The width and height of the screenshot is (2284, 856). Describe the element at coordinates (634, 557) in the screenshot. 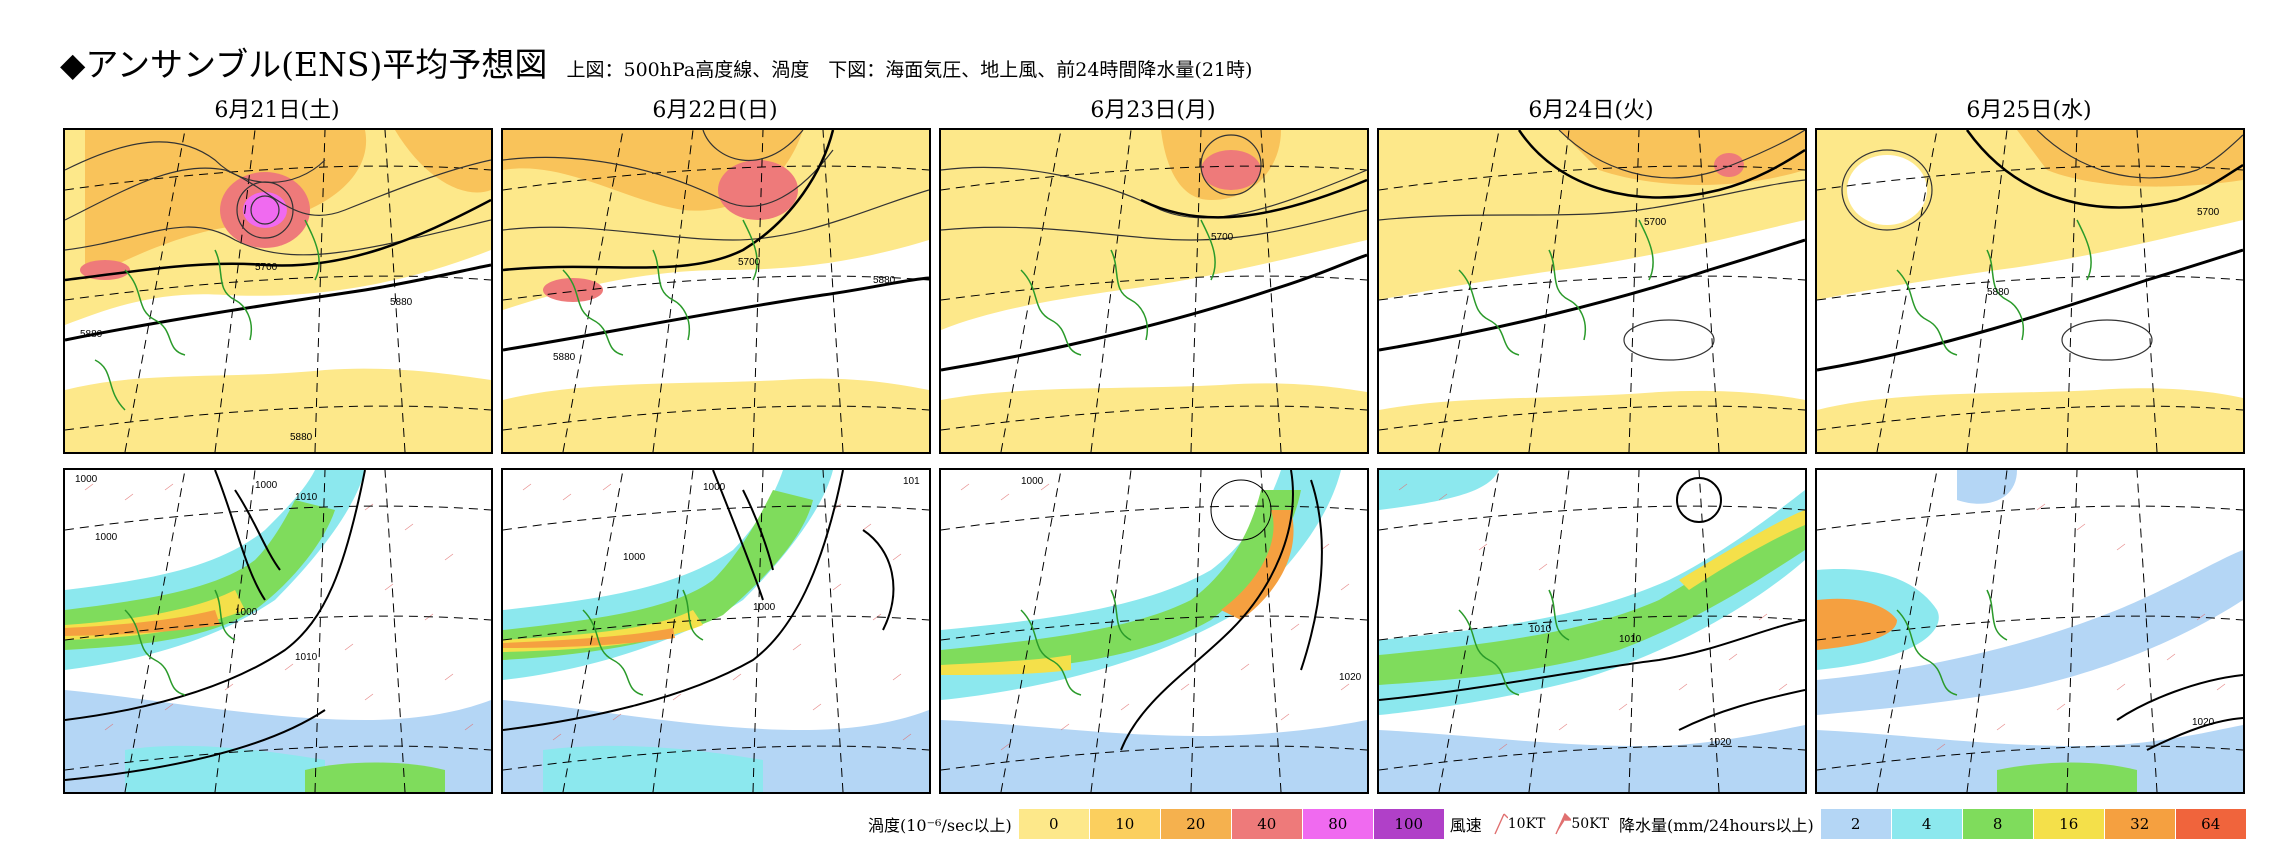

I see `lower-1-label-a: 1000` at that location.